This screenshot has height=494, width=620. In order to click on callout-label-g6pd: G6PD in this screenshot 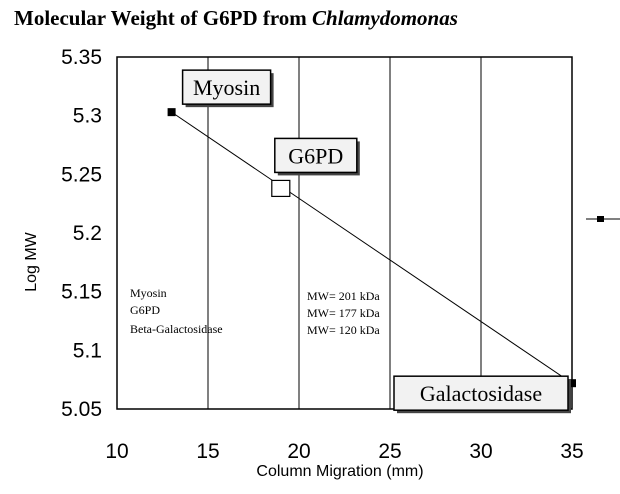, I will do `click(315, 155)`.